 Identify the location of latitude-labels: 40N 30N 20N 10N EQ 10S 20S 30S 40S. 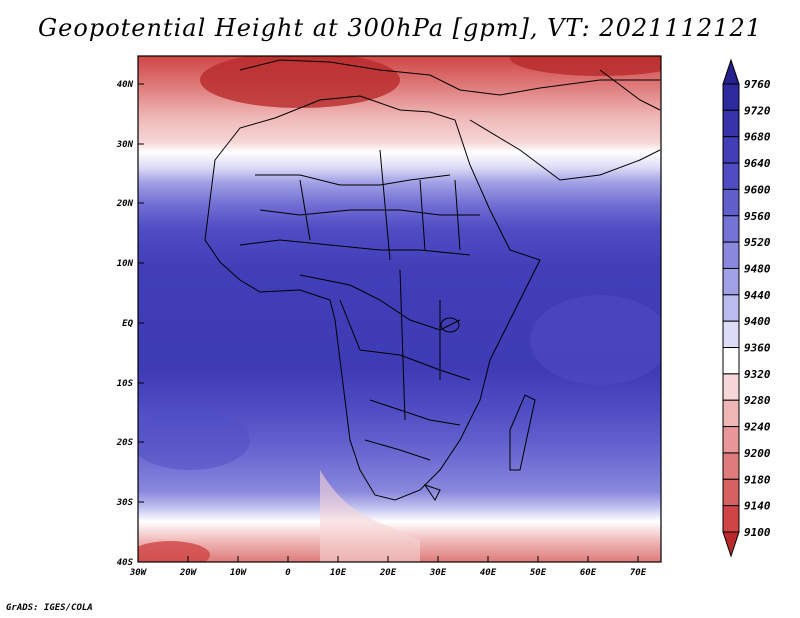
(125, 324).